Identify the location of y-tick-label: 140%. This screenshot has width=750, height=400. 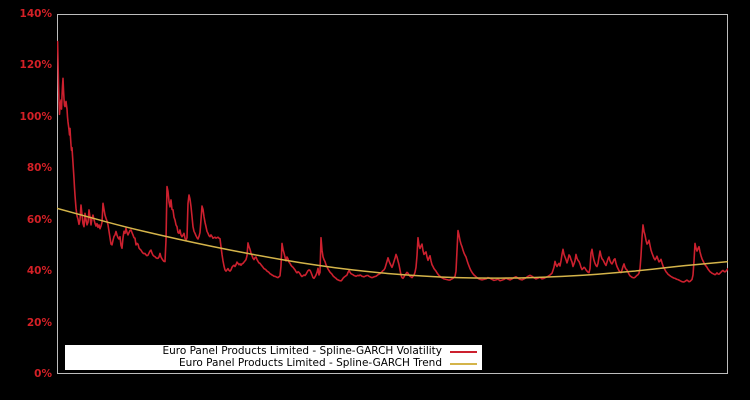
(35, 14).